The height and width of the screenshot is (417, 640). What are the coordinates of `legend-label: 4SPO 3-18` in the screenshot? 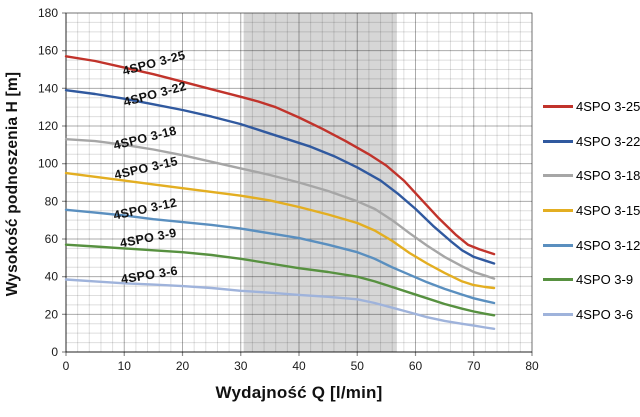 It's located at (608, 176).